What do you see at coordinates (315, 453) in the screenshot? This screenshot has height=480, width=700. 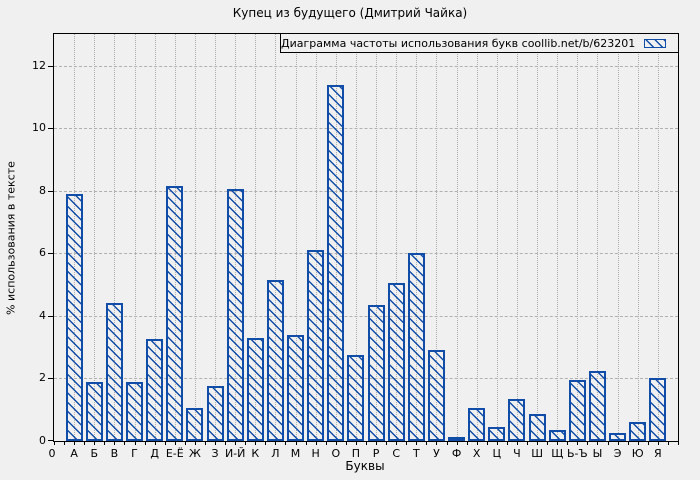 I see `x-tick-label-Н: Н` at bounding box center [315, 453].